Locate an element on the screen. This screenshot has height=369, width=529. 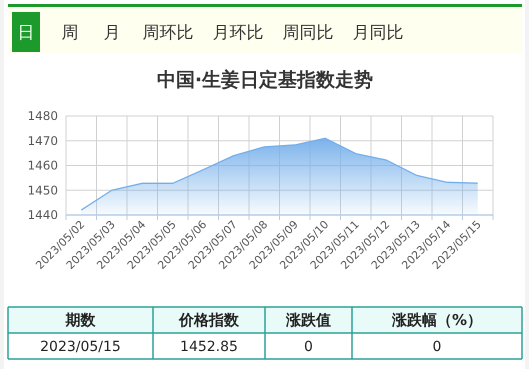
y-tick-label: 1450 is located at coordinates (42, 190).